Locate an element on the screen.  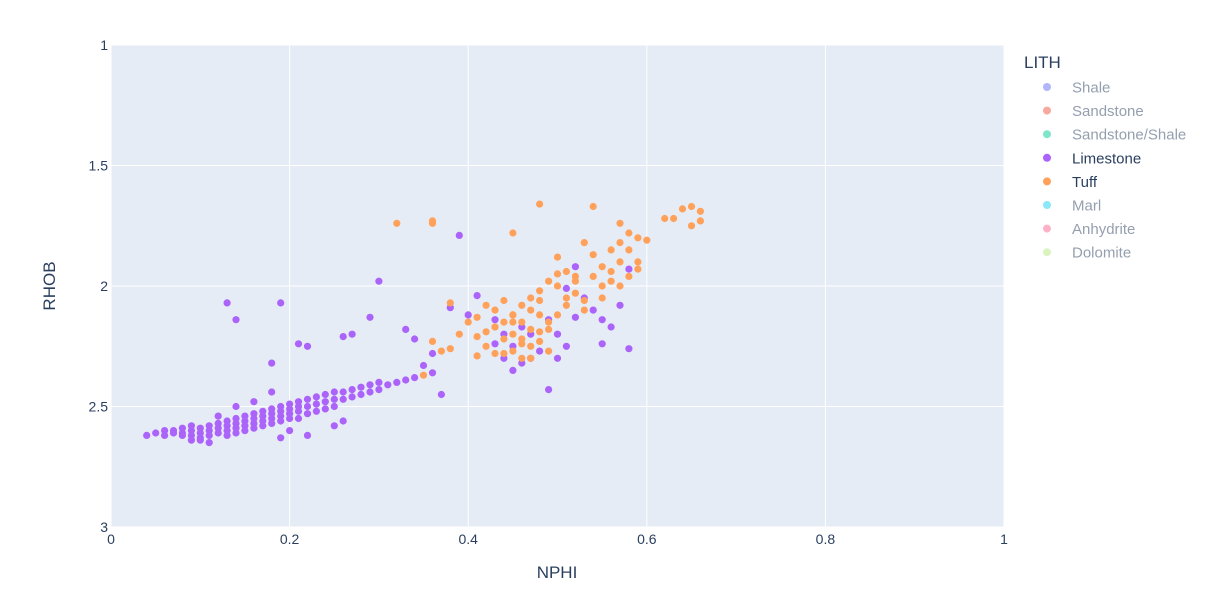
legend-item-limestone: Limestone is located at coordinates (1092, 158).